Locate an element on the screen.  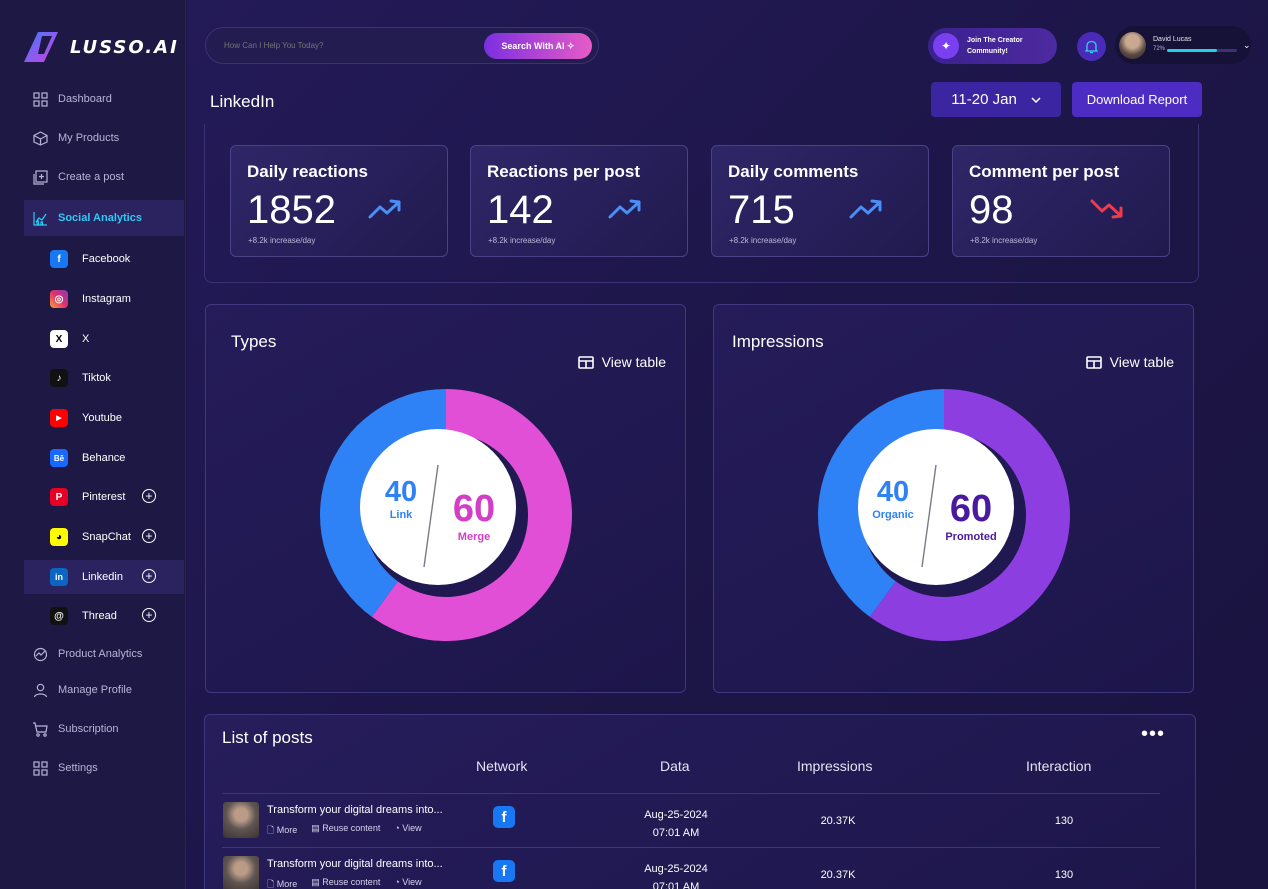
sidebar-item-facebook: f Facebook is located at coordinates (104, 259).